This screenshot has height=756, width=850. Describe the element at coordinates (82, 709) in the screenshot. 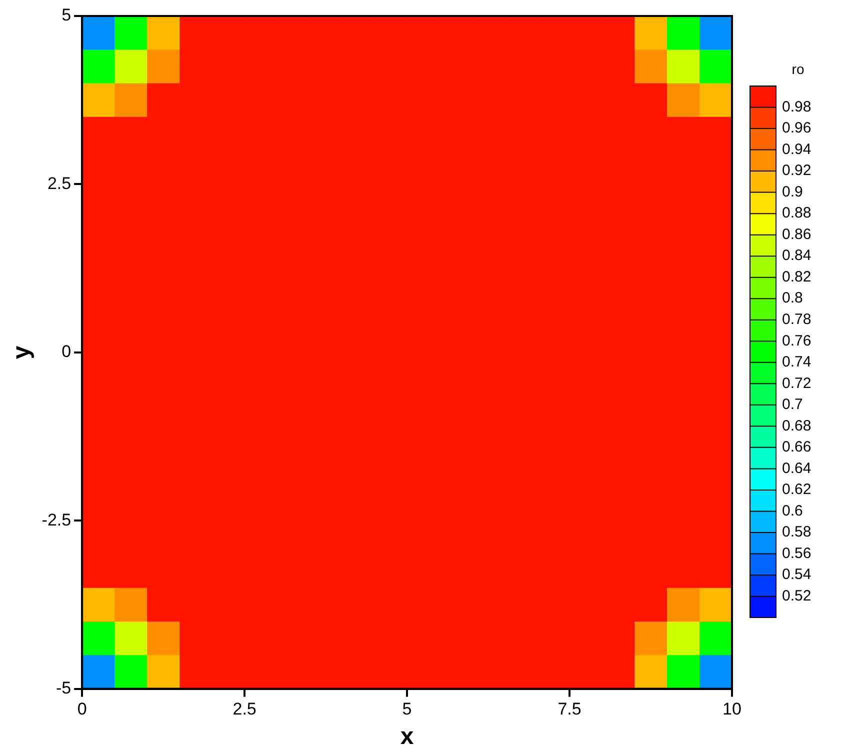

I see `x-tick-label: 0` at that location.